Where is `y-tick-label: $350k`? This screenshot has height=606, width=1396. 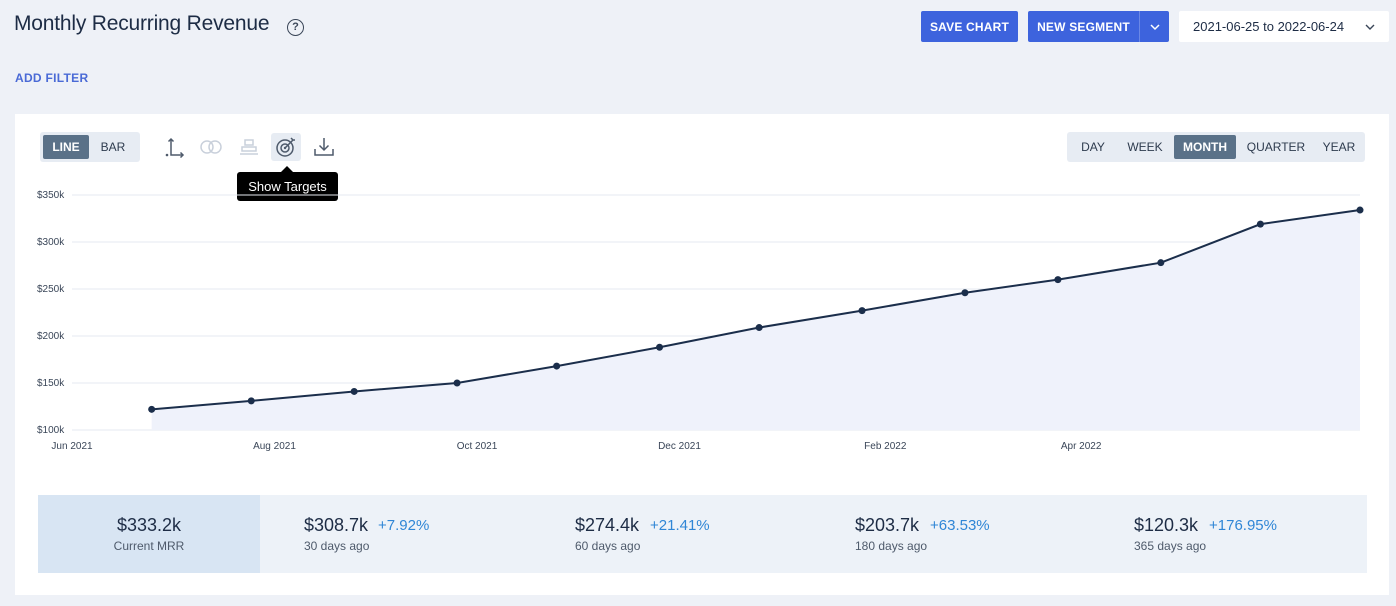 y-tick-label: $350k is located at coordinates (51, 195).